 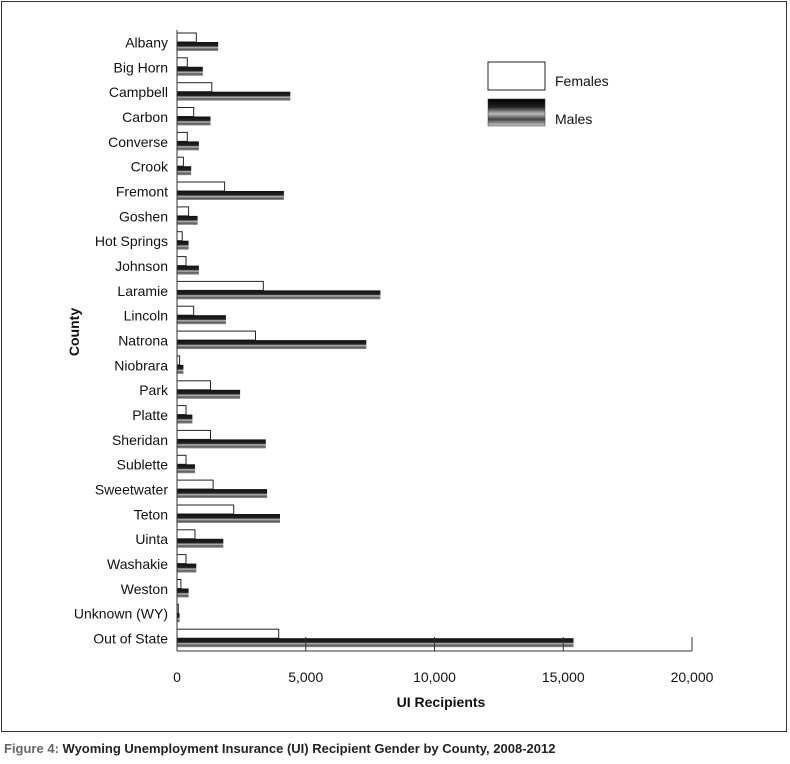 What do you see at coordinates (144, 589) in the screenshot?
I see `y-tick-label-22: Weston` at bounding box center [144, 589].